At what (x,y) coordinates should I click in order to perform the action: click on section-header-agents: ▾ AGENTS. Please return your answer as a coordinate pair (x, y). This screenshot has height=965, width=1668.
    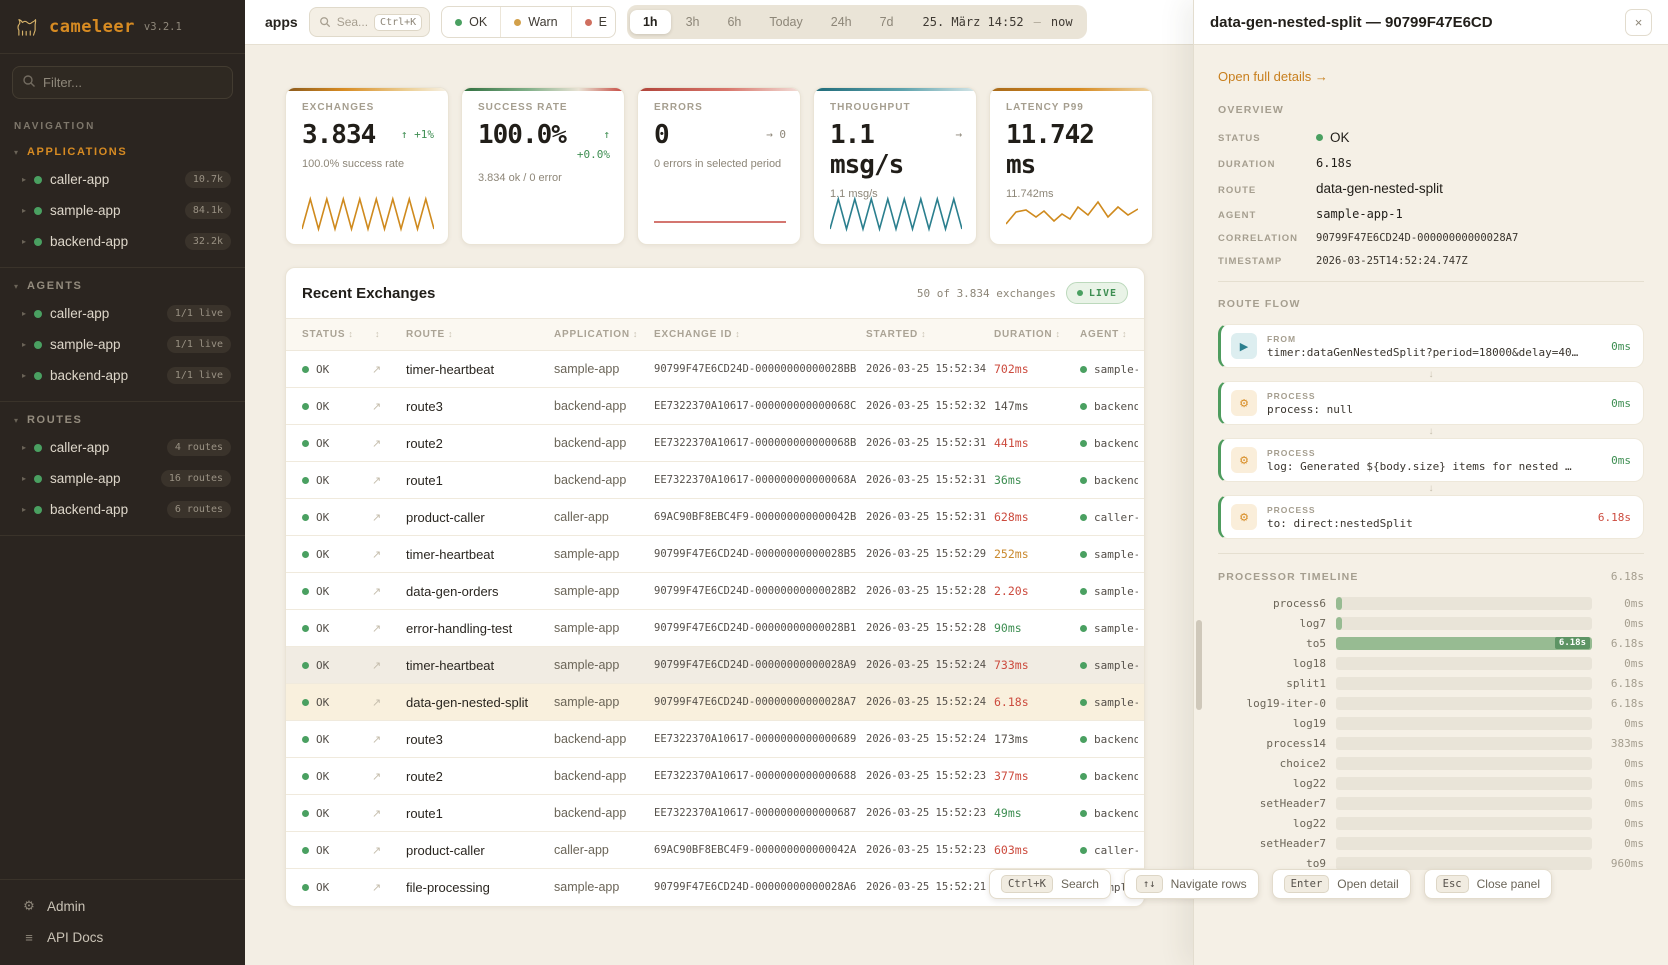
    Looking at the image, I should click on (122, 284).